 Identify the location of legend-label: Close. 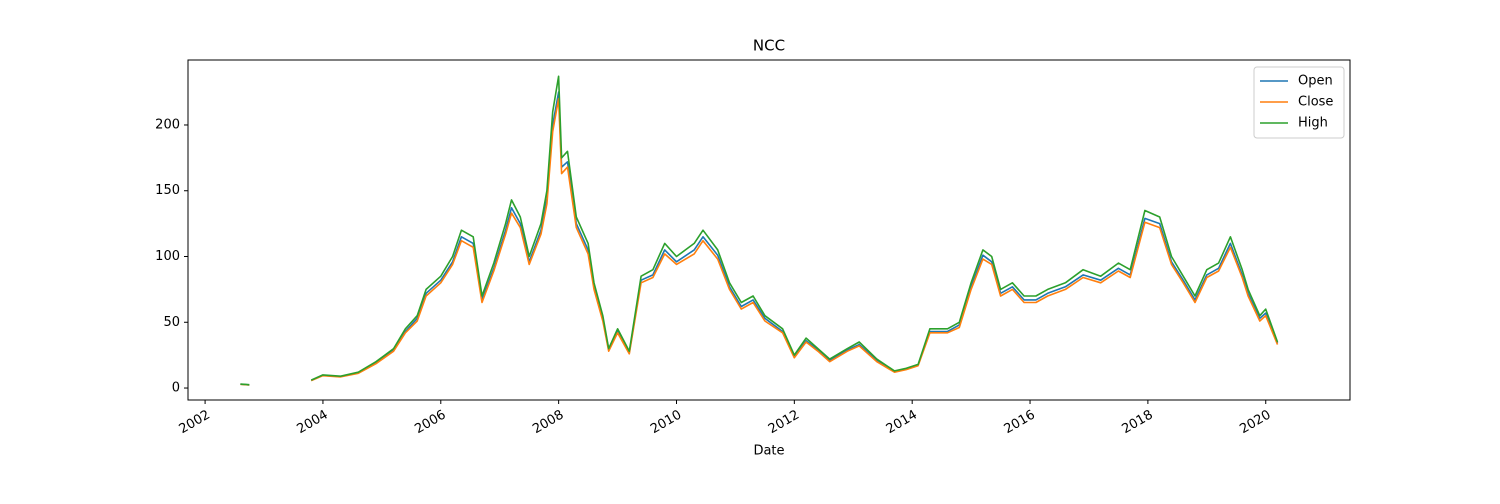
(1315, 102).